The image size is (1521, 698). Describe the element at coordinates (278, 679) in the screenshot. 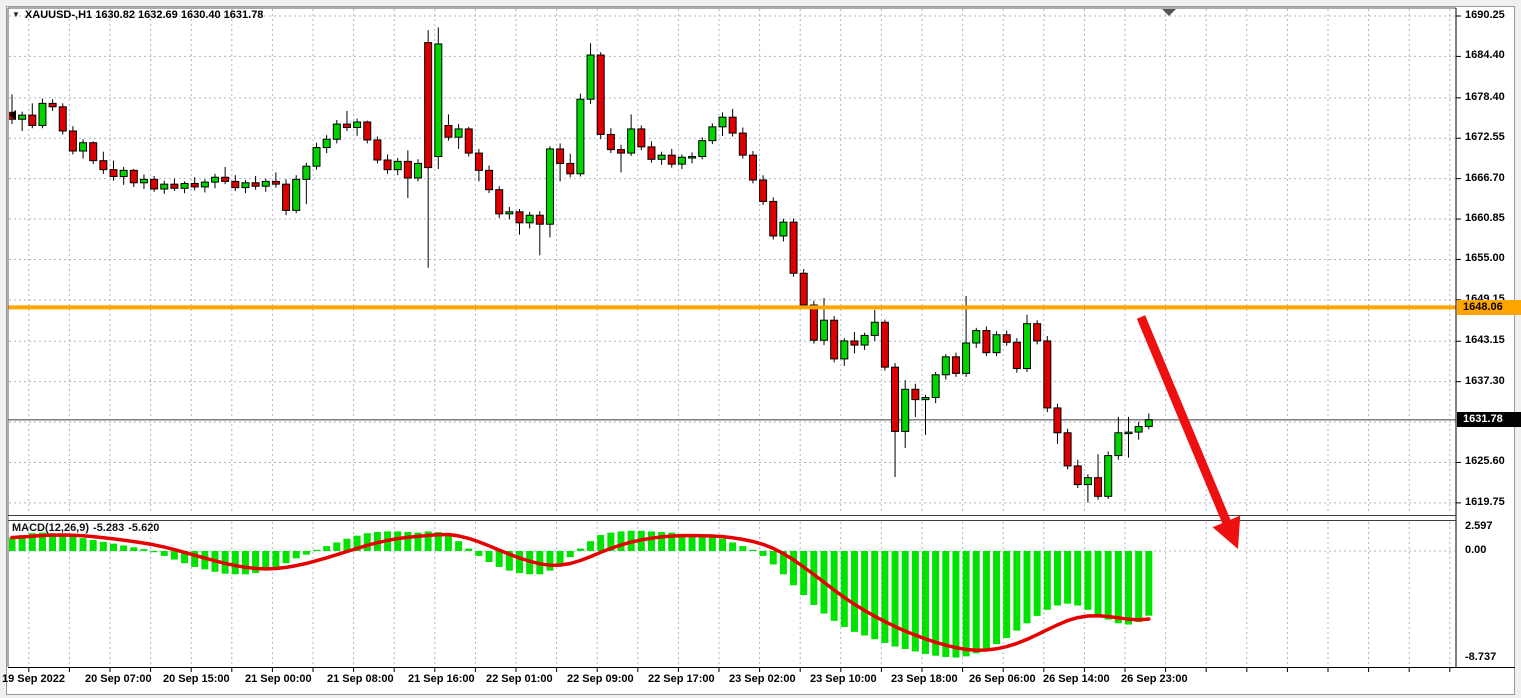

I see `time-tick-label: 21 Sep 00:00` at that location.